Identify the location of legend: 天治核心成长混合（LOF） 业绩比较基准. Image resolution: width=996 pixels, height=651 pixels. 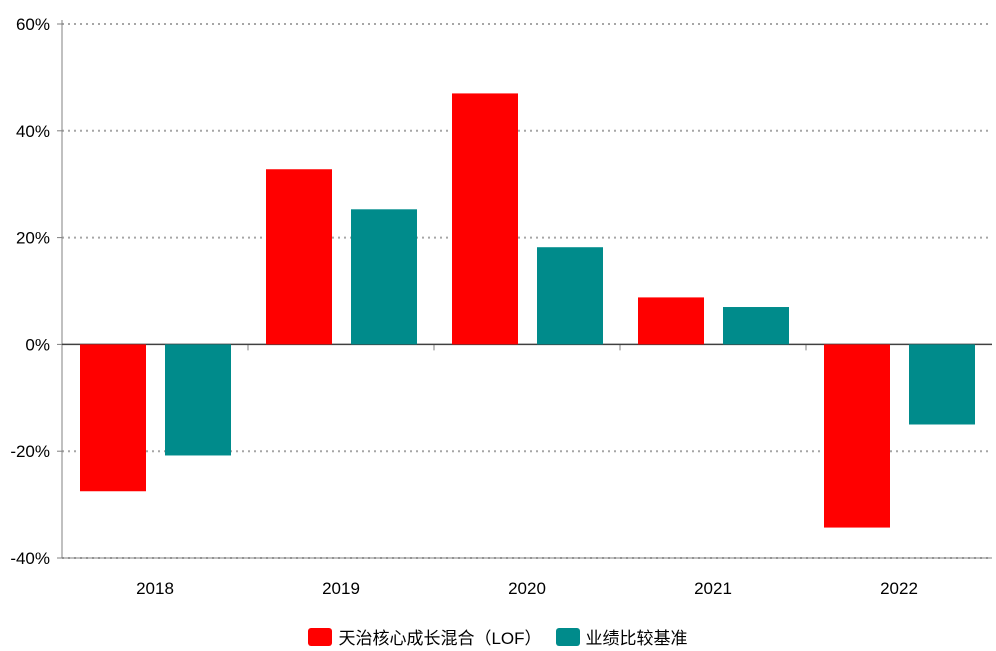
(498, 636).